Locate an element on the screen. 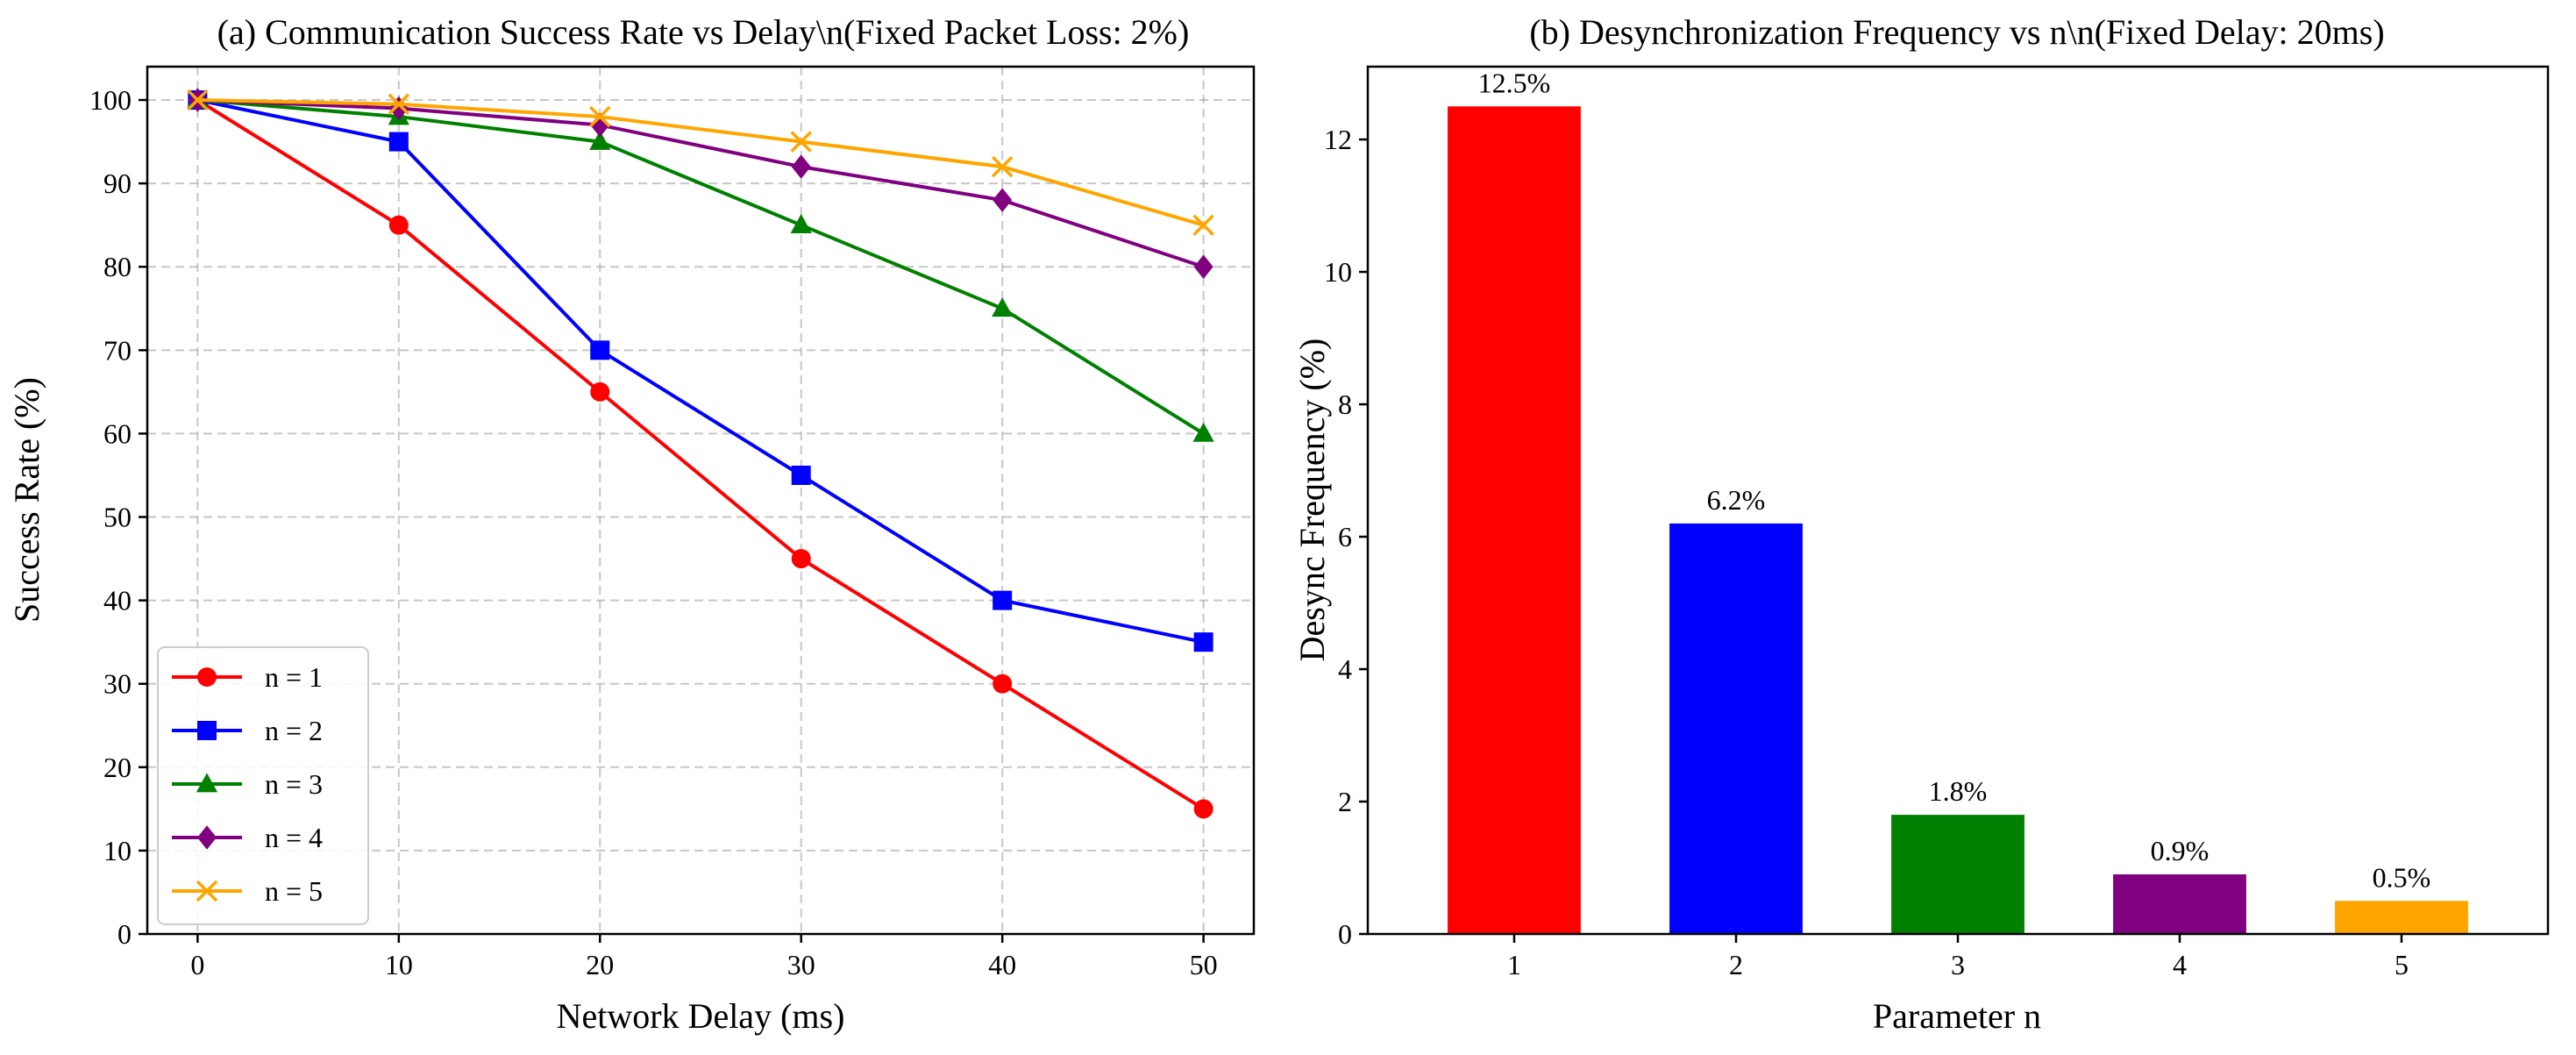 This screenshot has width=2576, height=1055. bar-data-label: 6.2% is located at coordinates (1736, 500).